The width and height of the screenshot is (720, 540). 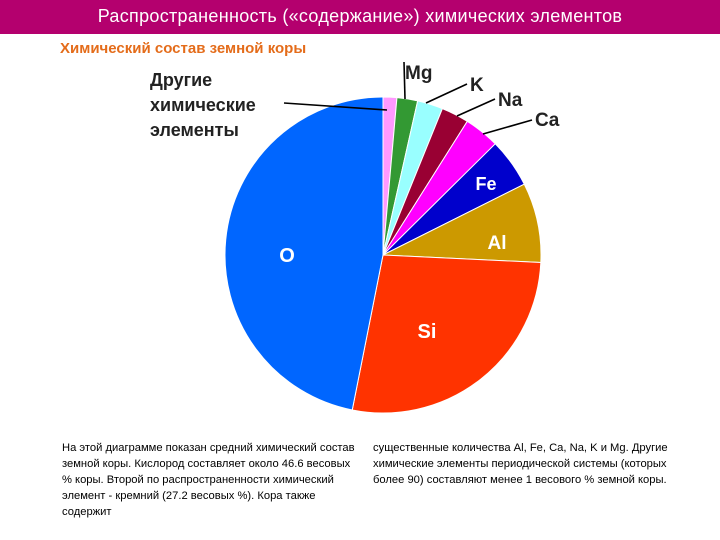 I want to click on slice-label-si: Si, so click(x=427, y=332).